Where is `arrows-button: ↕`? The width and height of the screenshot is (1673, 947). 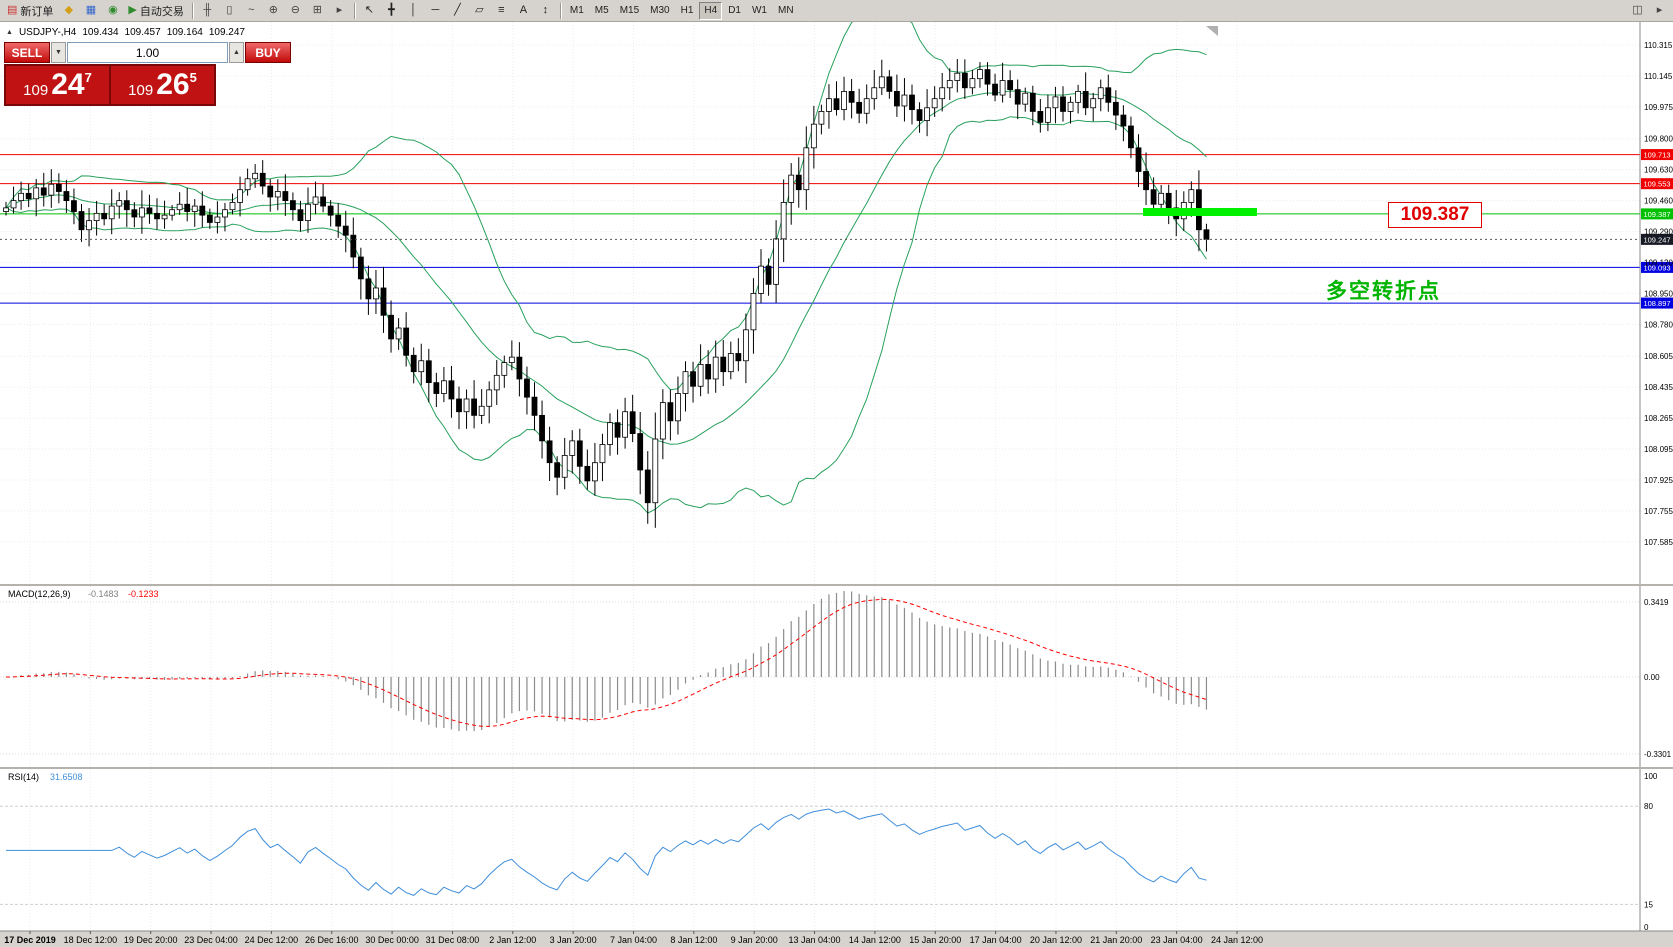 arrows-button: ↕ is located at coordinates (545, 10).